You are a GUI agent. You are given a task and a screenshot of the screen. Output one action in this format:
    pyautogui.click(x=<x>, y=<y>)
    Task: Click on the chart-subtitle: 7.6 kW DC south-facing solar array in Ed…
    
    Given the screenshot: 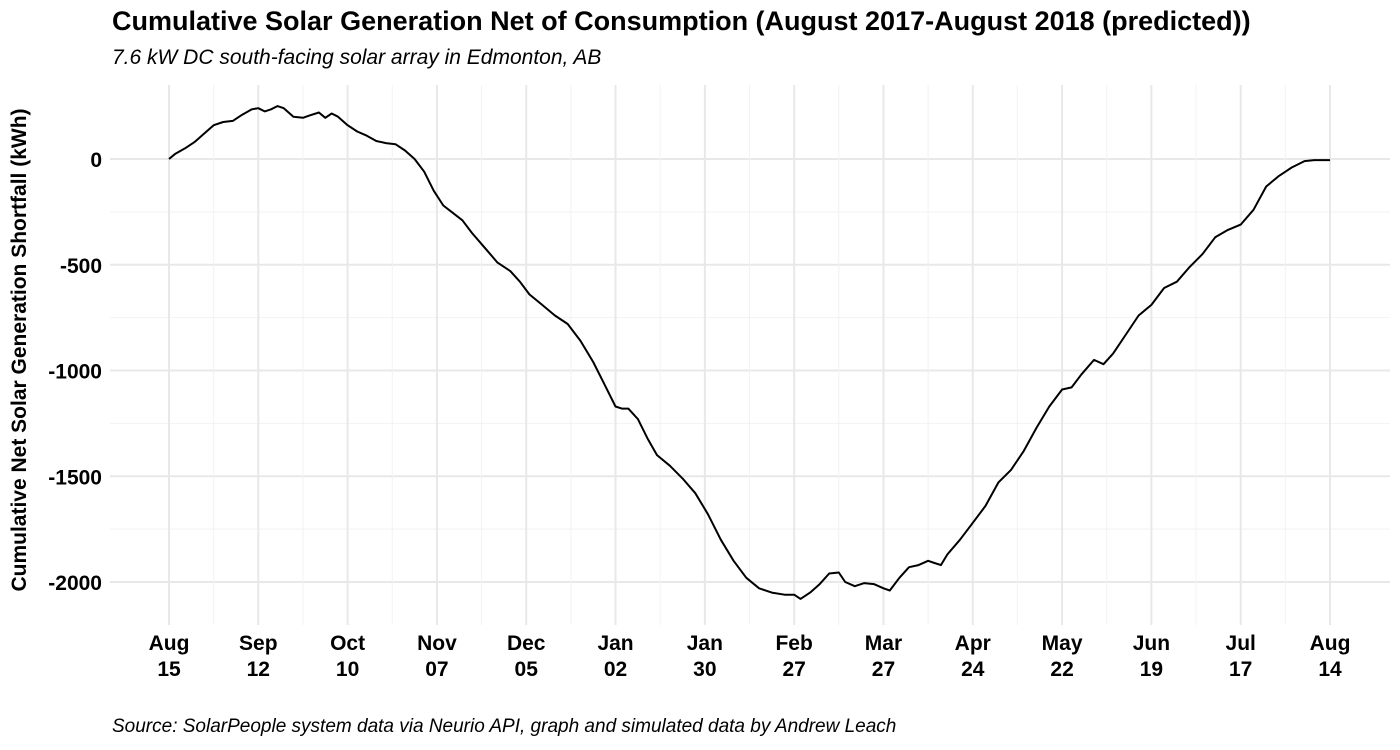 What is the action you would take?
    pyautogui.click(x=357, y=57)
    